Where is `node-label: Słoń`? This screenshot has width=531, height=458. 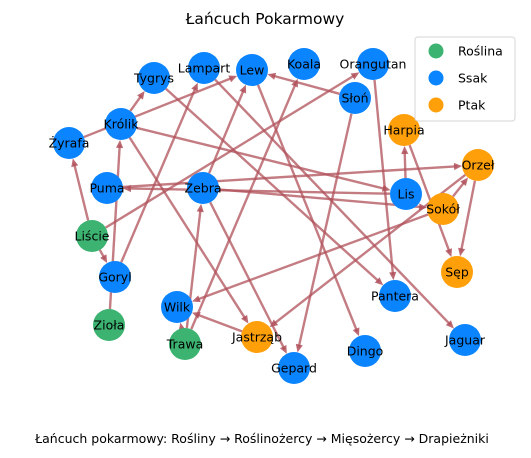 node-label: Słoń is located at coordinates (354, 98).